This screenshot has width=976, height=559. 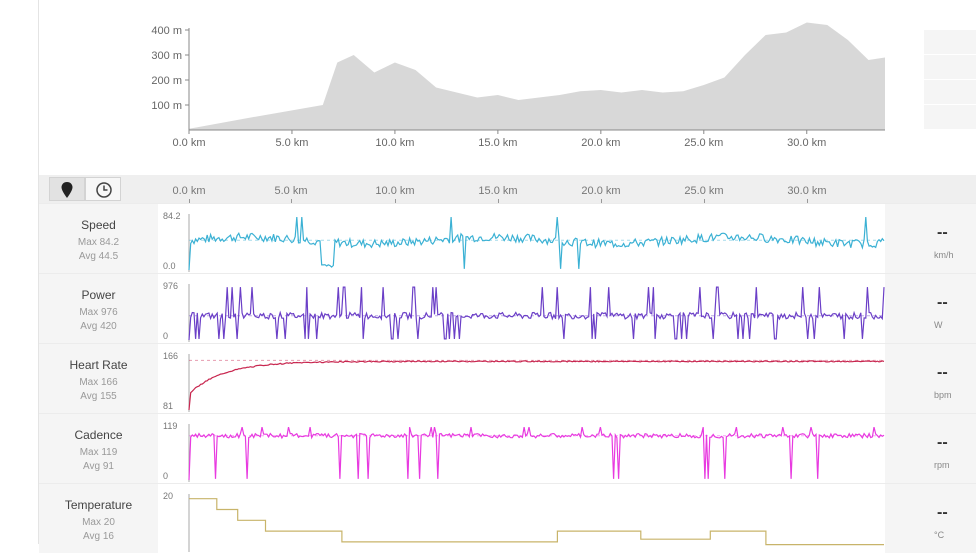 What do you see at coordinates (169, 266) in the screenshot?
I see `y-min-label: 0.0` at bounding box center [169, 266].